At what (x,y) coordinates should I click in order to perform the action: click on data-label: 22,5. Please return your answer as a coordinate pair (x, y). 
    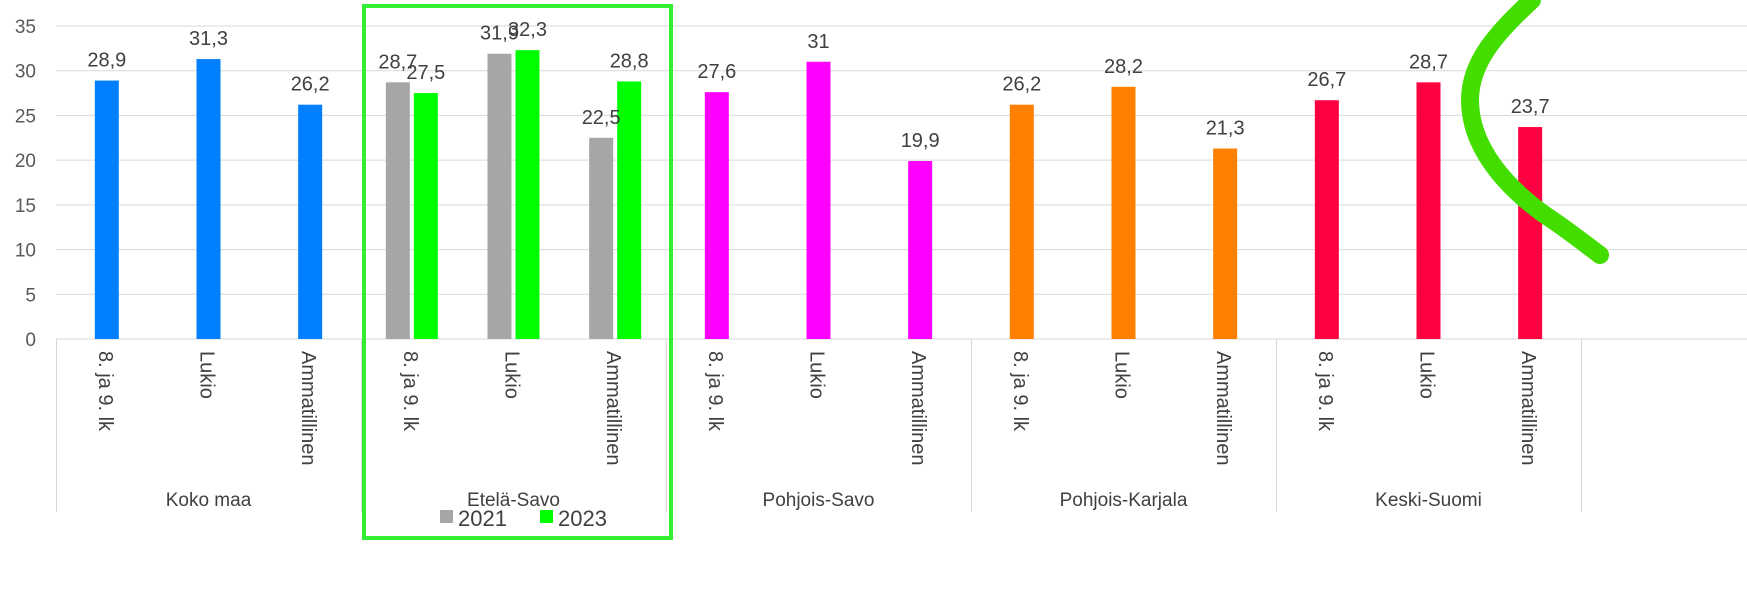
    Looking at the image, I should click on (601, 118).